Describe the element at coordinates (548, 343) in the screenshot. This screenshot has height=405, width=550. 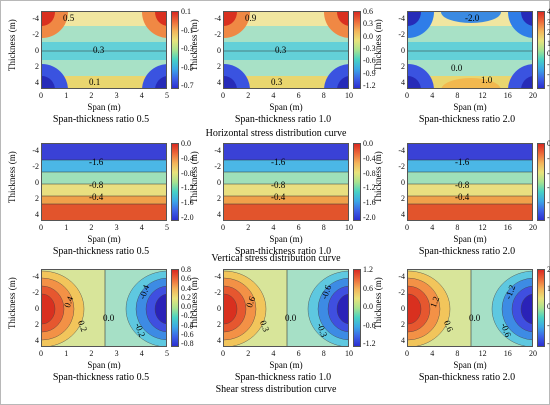
I see `colorbar-tick-label: -2.4` at that location.